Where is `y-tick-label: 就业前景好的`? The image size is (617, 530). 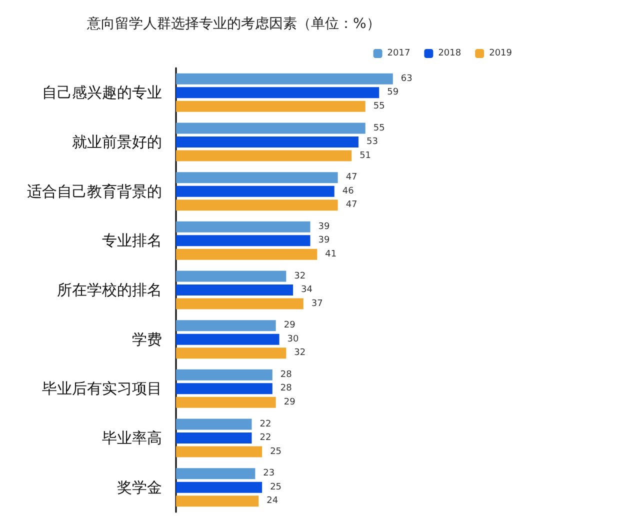 y-tick-label: 就业前景好的 is located at coordinates (117, 142).